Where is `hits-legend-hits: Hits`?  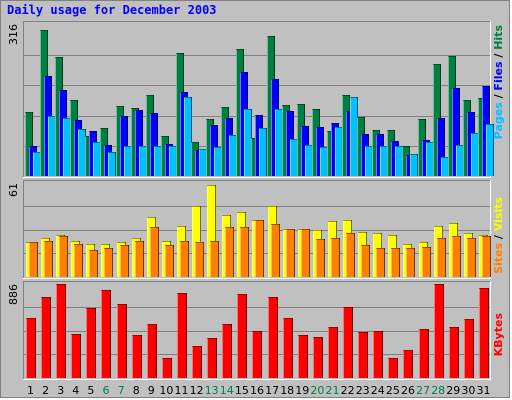
hits-legend-hits: Hits is located at coordinates (498, 37).